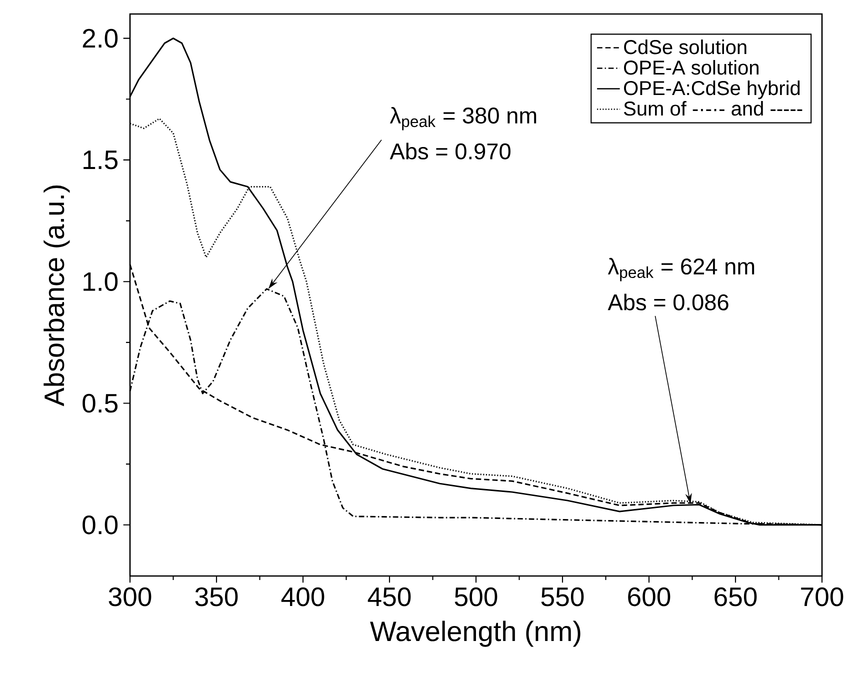 The height and width of the screenshot is (677, 853). What do you see at coordinates (735, 596) in the screenshot?
I see `x-tick-label: 650` at bounding box center [735, 596].